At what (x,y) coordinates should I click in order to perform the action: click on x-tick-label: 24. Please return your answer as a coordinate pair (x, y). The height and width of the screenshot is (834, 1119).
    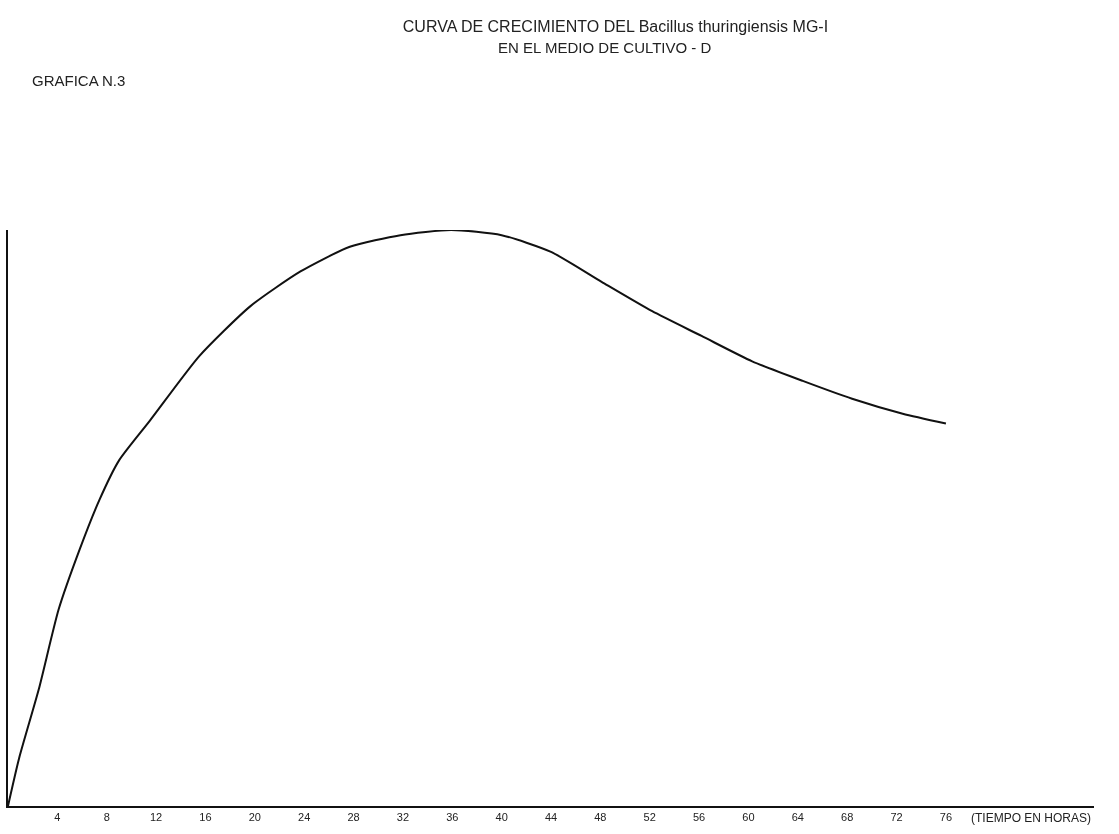
    Looking at the image, I should click on (304, 817).